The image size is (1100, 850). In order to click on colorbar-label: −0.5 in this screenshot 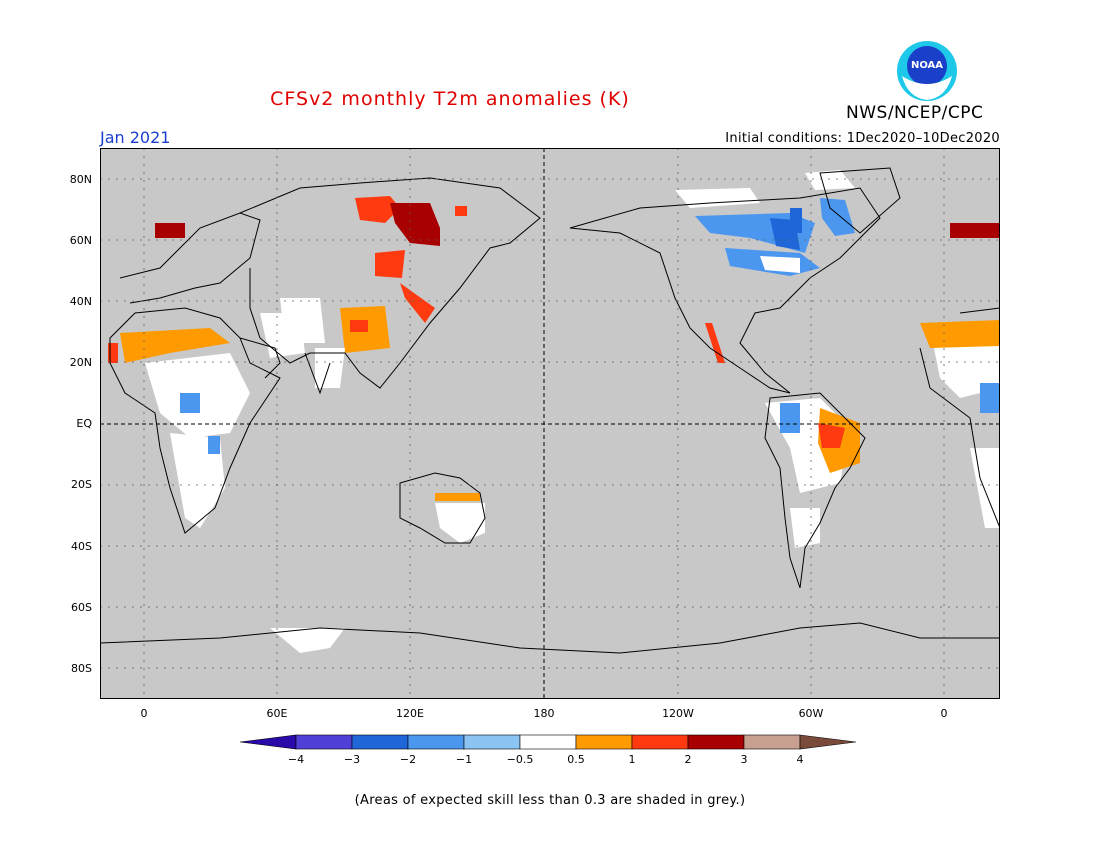, I will do `click(520, 759)`.